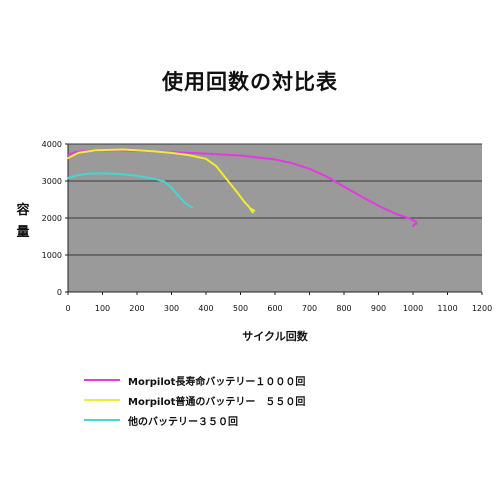 The image size is (500, 500). Describe the element at coordinates (378, 308) in the screenshot. I see `x-tick-label: 900` at that location.